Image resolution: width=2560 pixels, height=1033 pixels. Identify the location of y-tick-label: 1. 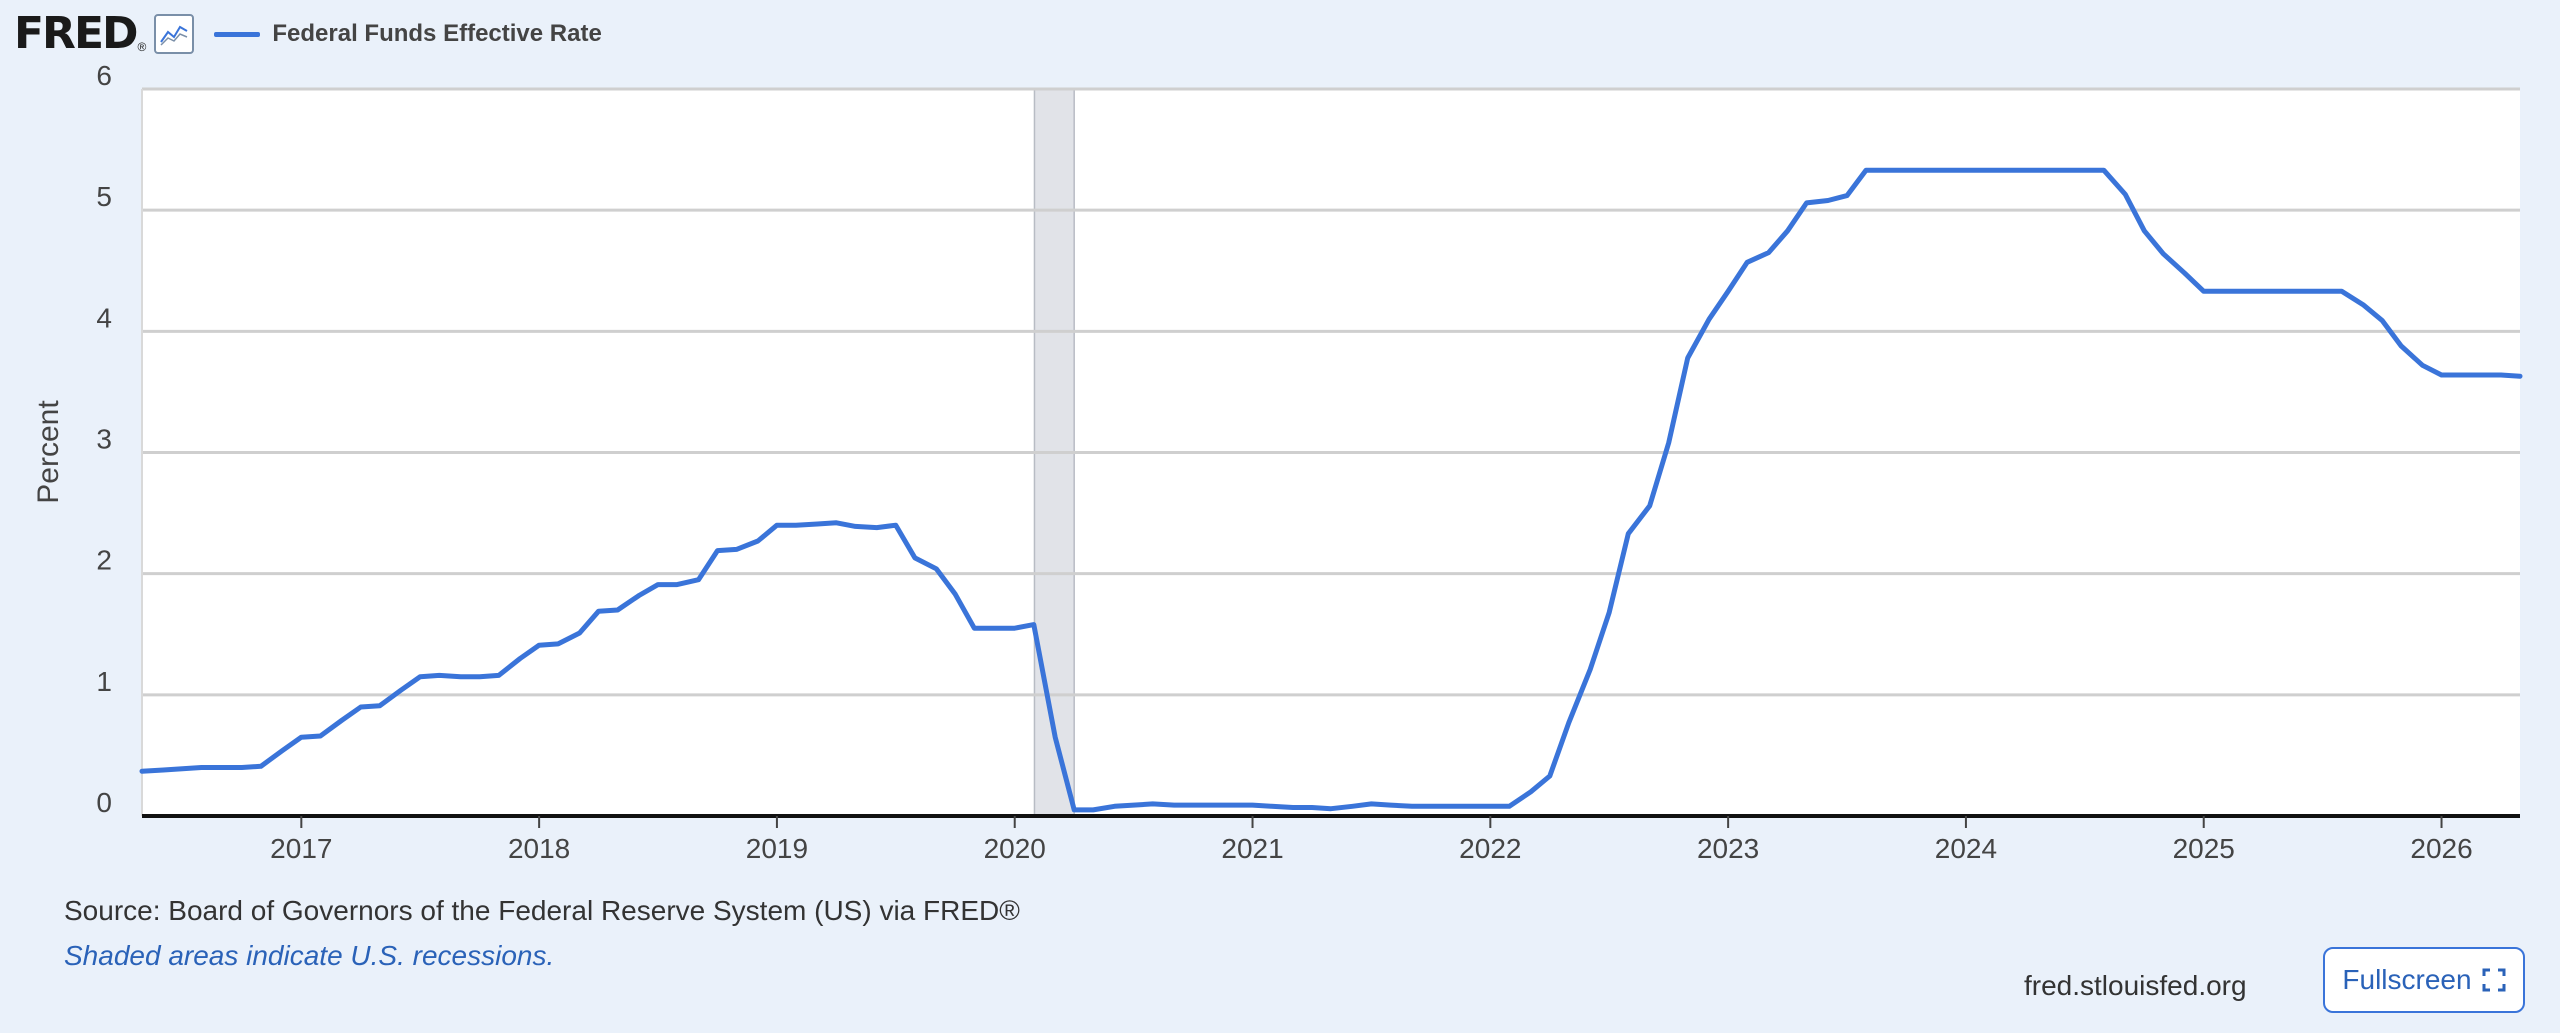
(104, 681).